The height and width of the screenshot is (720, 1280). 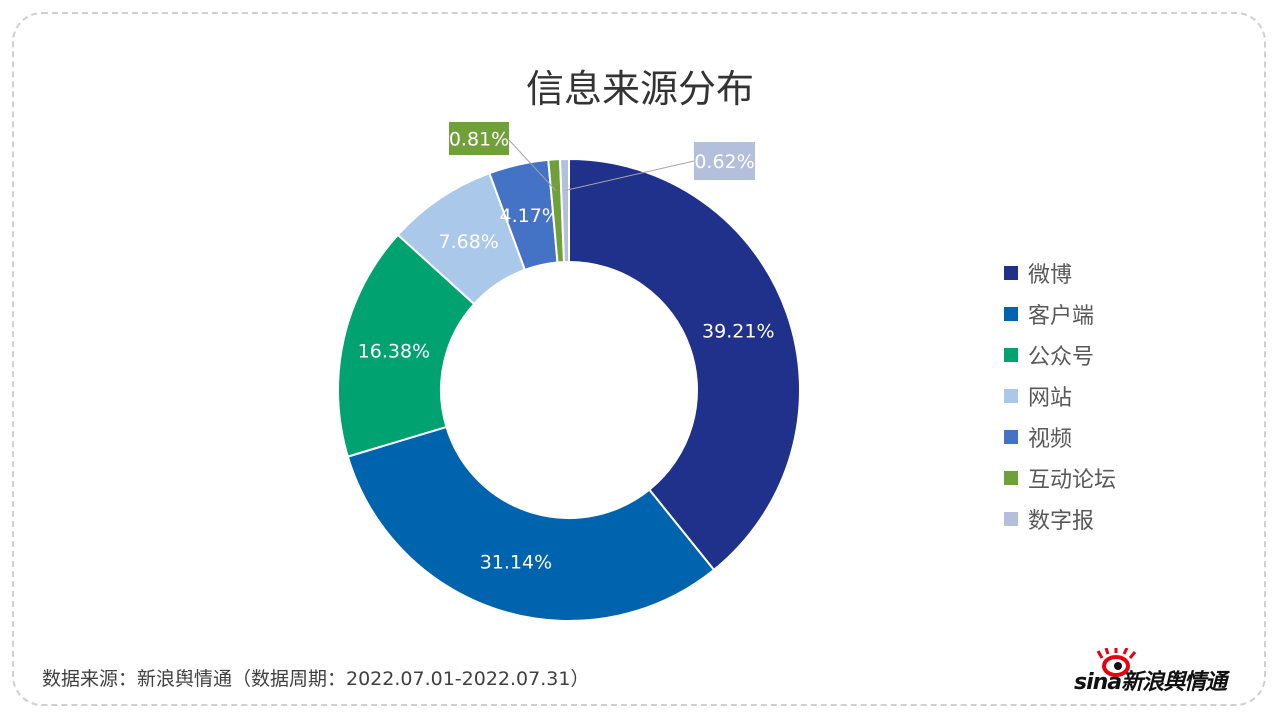 I want to click on sina-eye-icon, so click(x=1116, y=662).